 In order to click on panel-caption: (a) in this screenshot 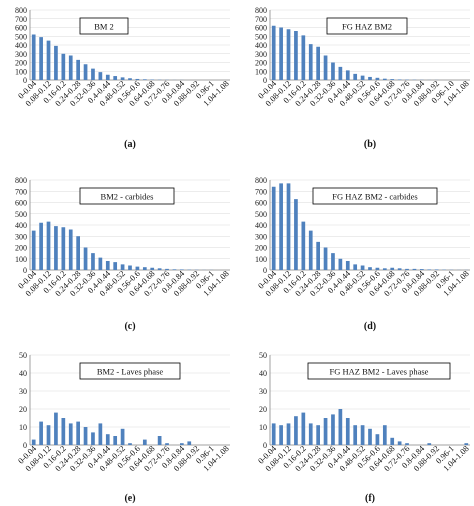, I will do `click(130, 144)`.